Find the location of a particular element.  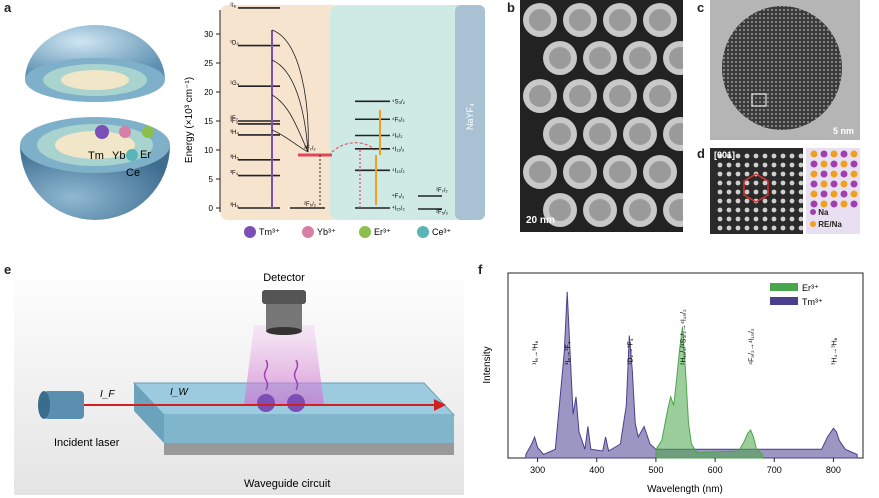

transition-annotation: ¹D₂→³F₄ is located at coordinates (630, 351).